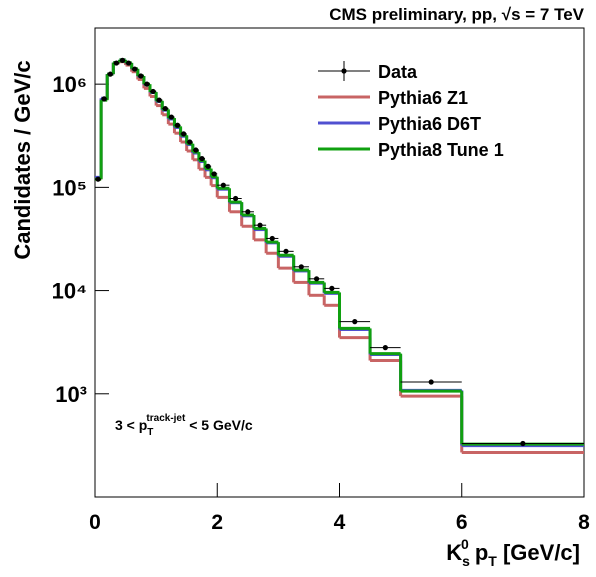  What do you see at coordinates (71, 394) in the screenshot?
I see `y-tick-label: 10³` at bounding box center [71, 394].